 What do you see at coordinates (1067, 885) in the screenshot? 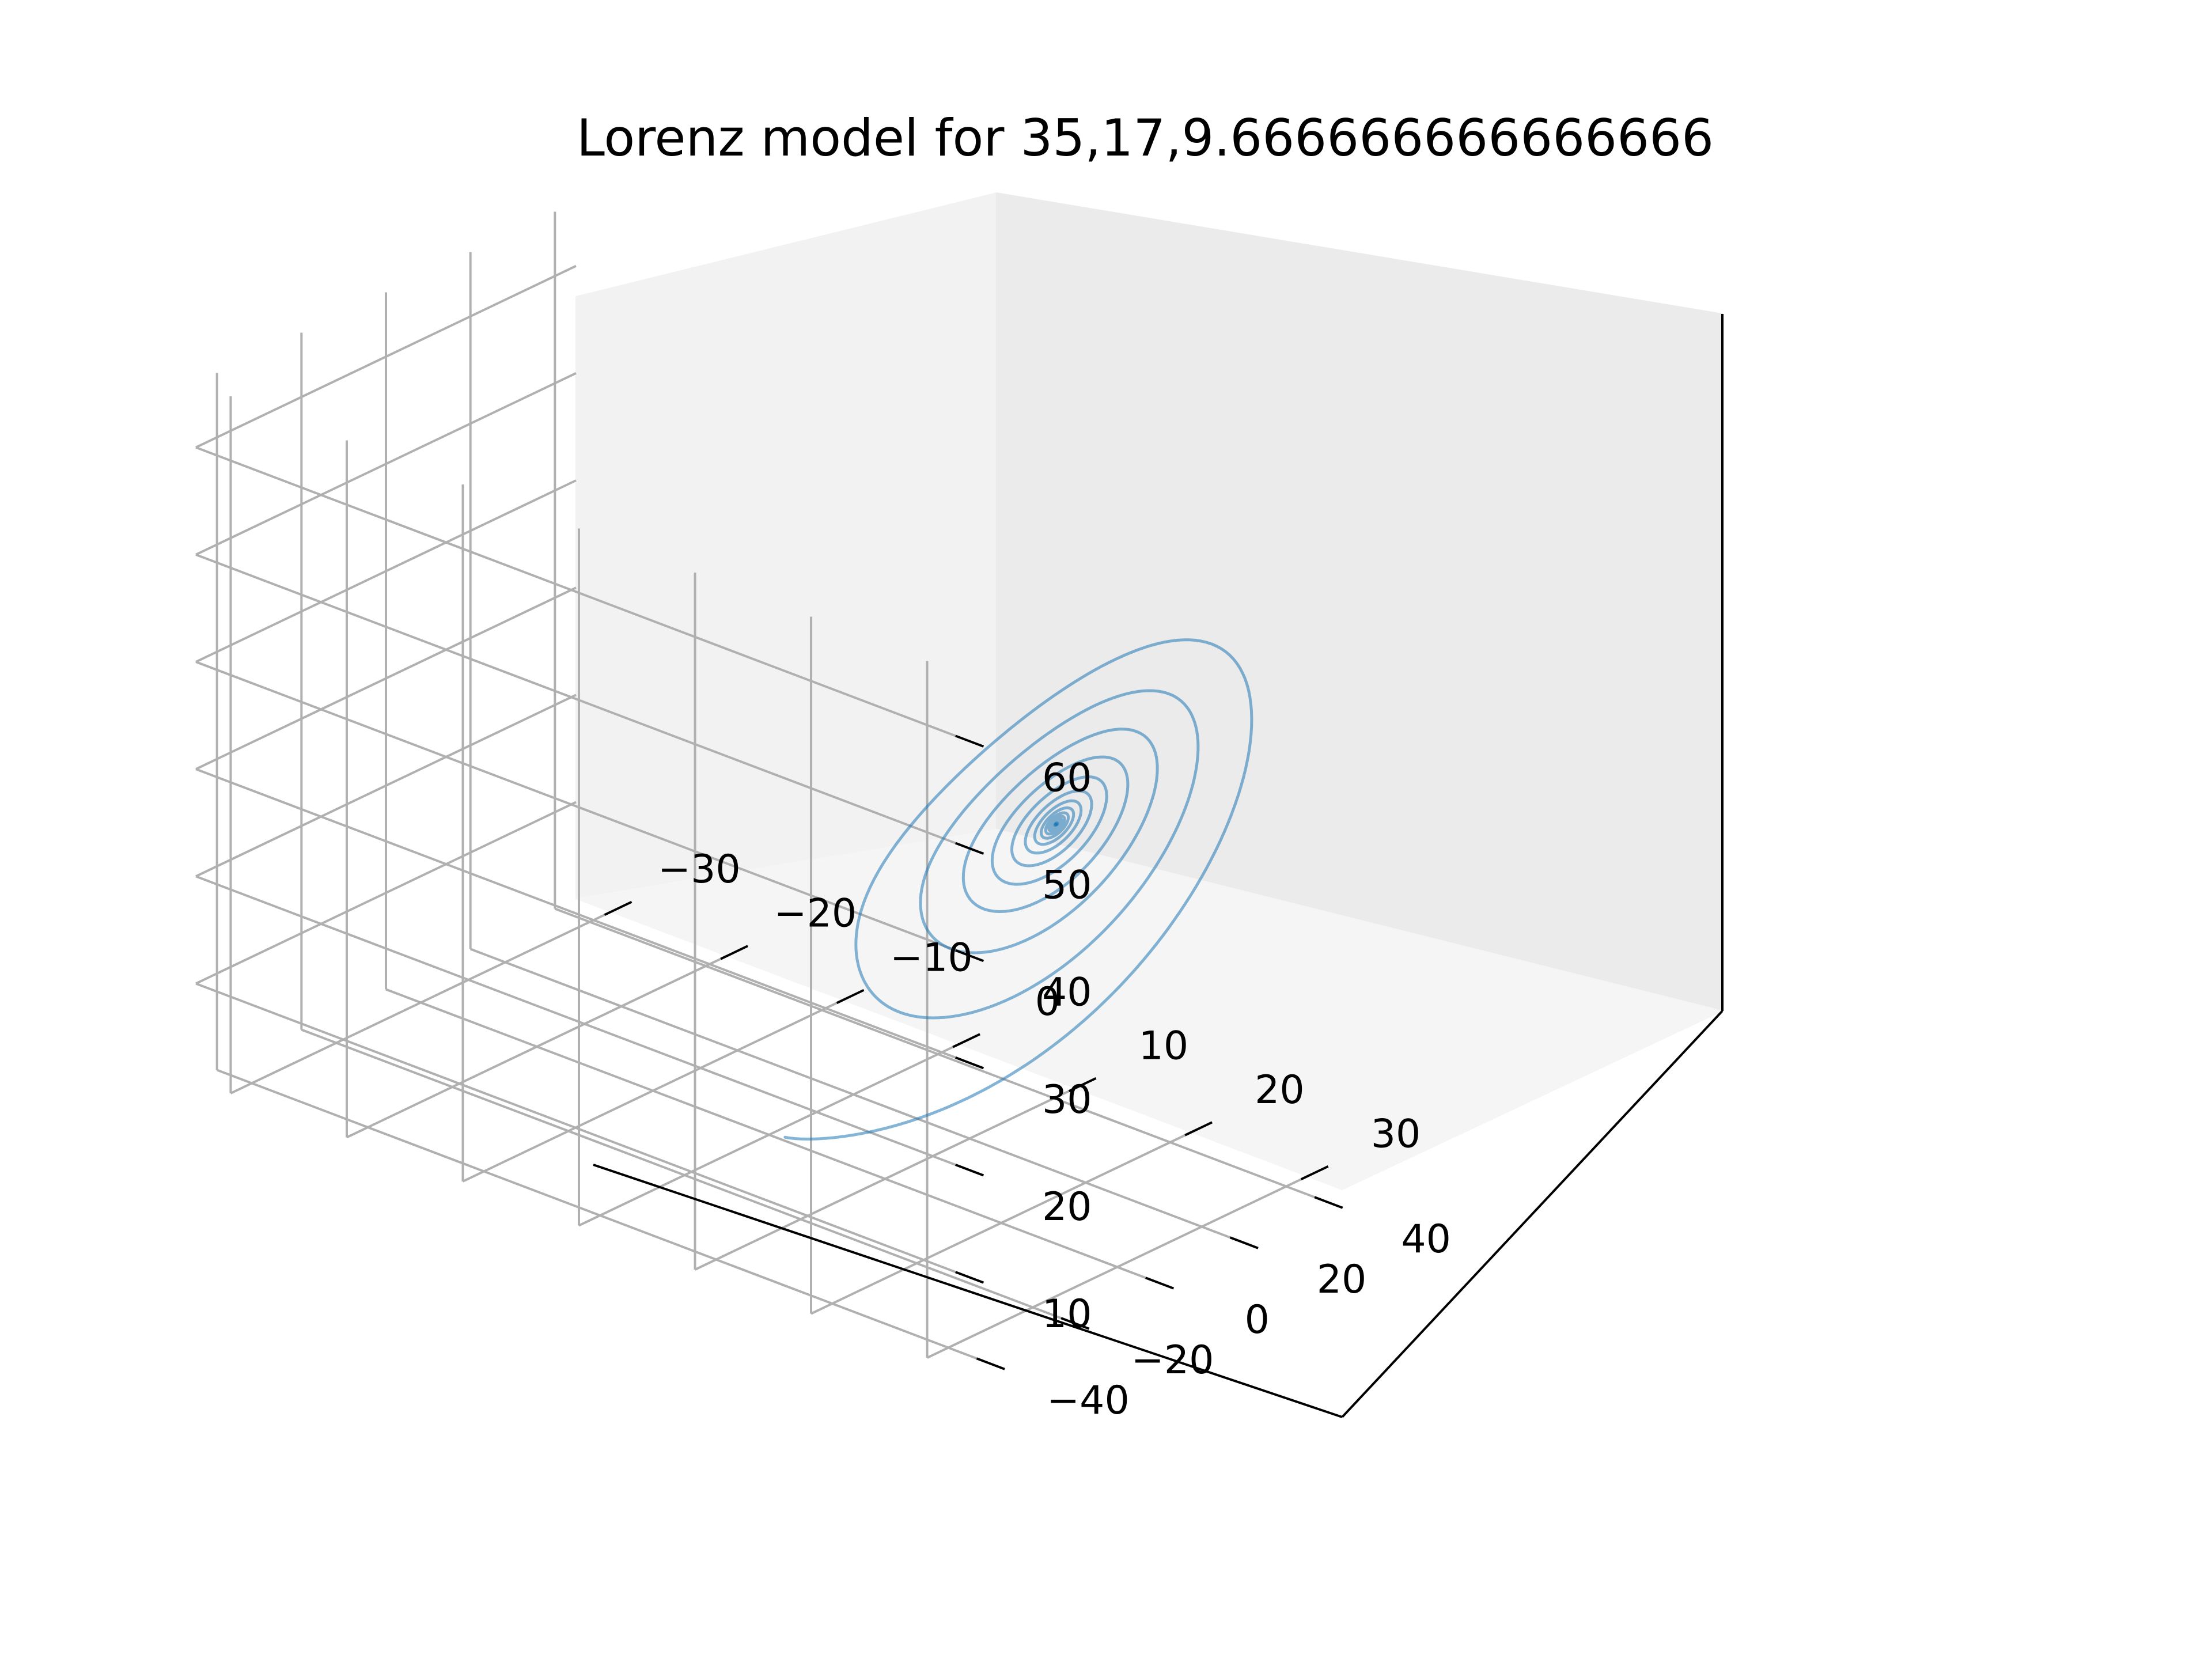
I see `z-tick-label: 50` at bounding box center [1067, 885].